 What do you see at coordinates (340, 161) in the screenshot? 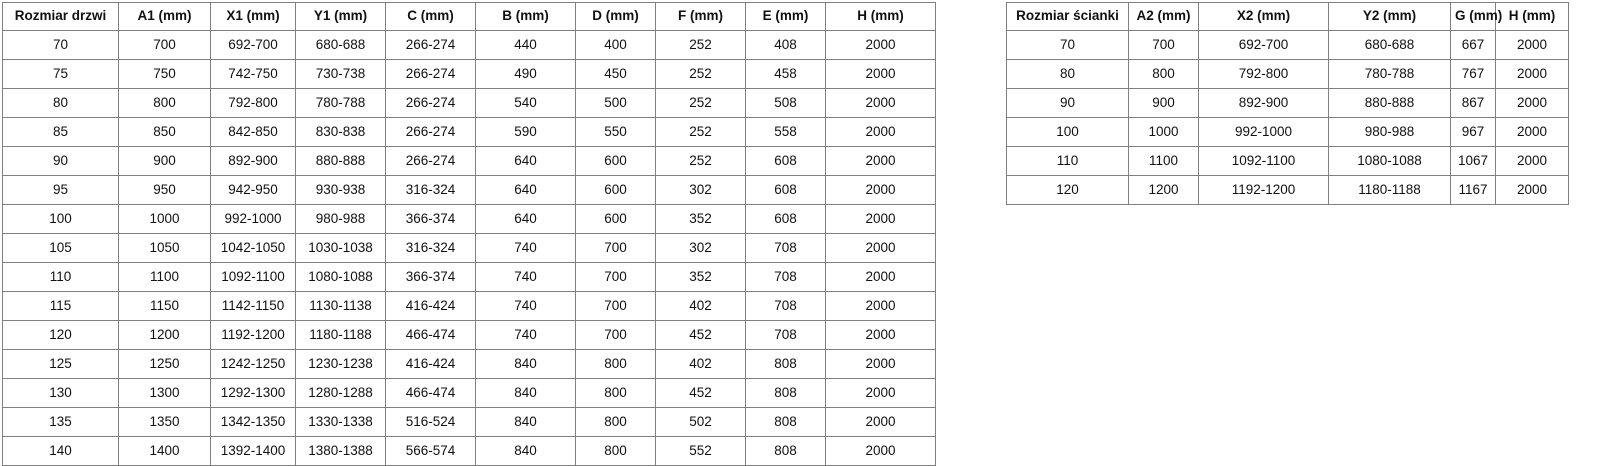
I see `table-cell: 880-888` at bounding box center [340, 161].